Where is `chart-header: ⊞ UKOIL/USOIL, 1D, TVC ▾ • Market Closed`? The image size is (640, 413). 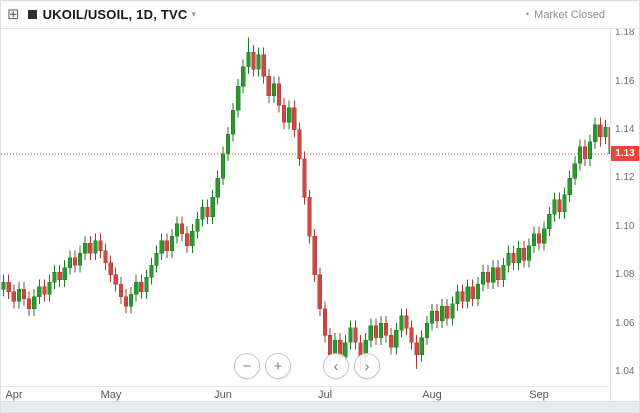
chart-header: ⊞ UKOIL/USOIL, 1D, TVC ▾ • Market Closed is located at coordinates (320, 15).